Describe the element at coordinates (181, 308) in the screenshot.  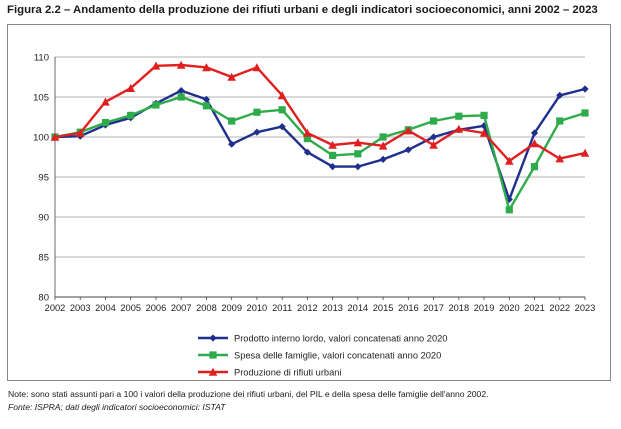
I see `x-tick-label: 2007` at that location.